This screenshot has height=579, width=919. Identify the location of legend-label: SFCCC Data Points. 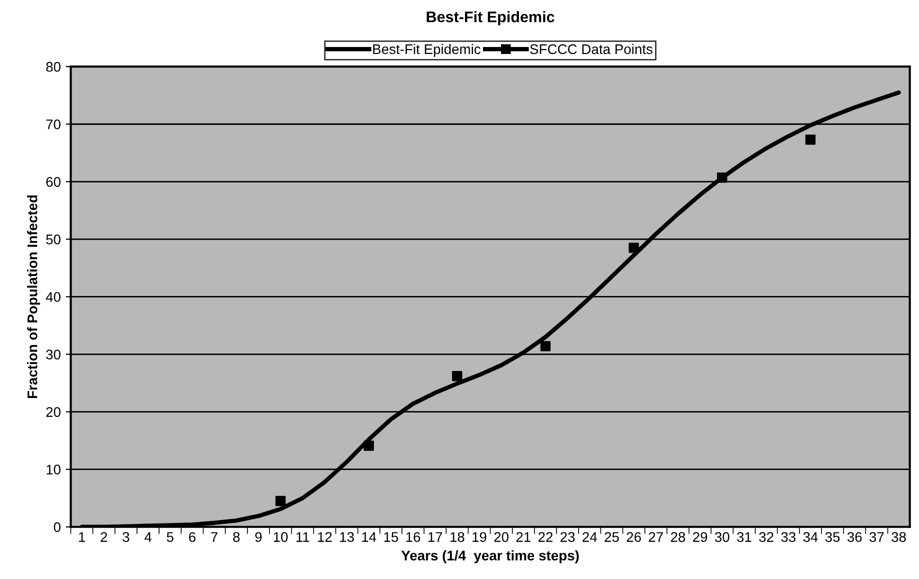
(591, 49).